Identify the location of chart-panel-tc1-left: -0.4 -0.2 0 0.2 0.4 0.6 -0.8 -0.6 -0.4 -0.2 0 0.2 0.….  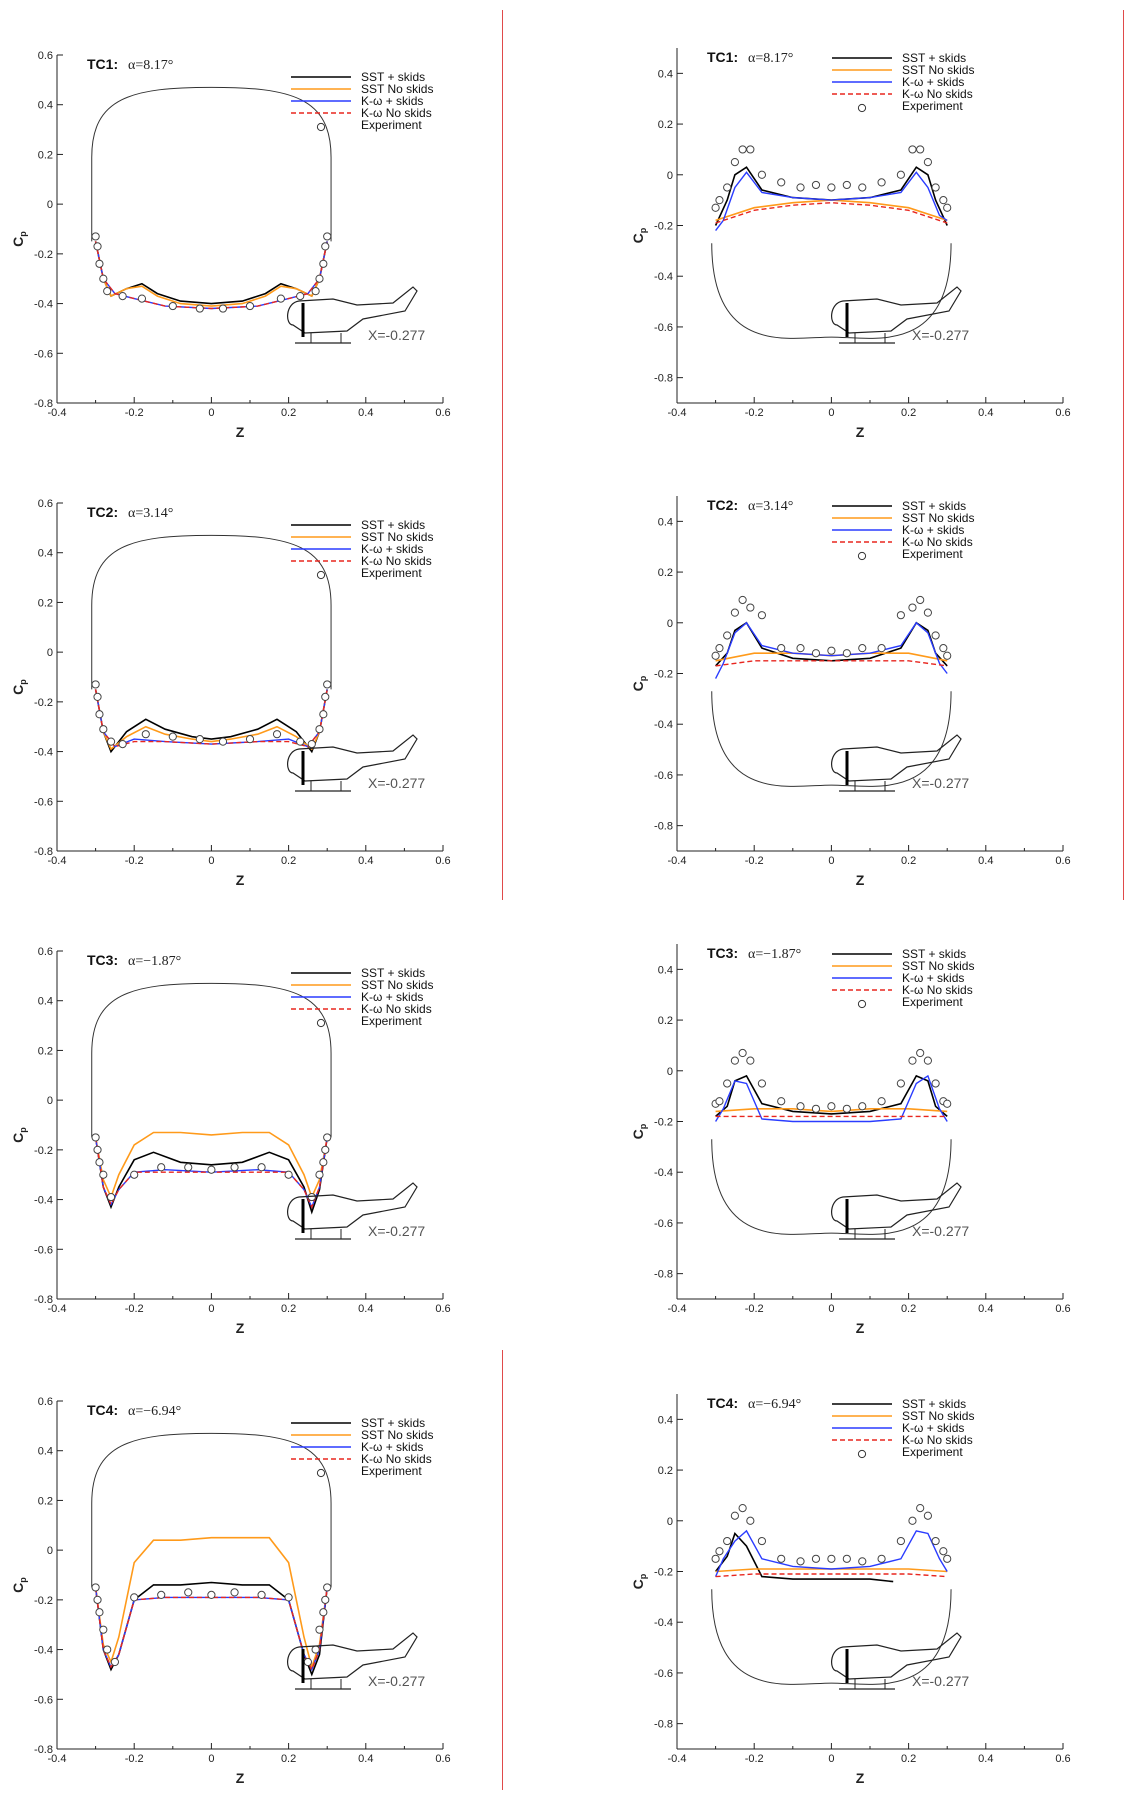
(250, 222).